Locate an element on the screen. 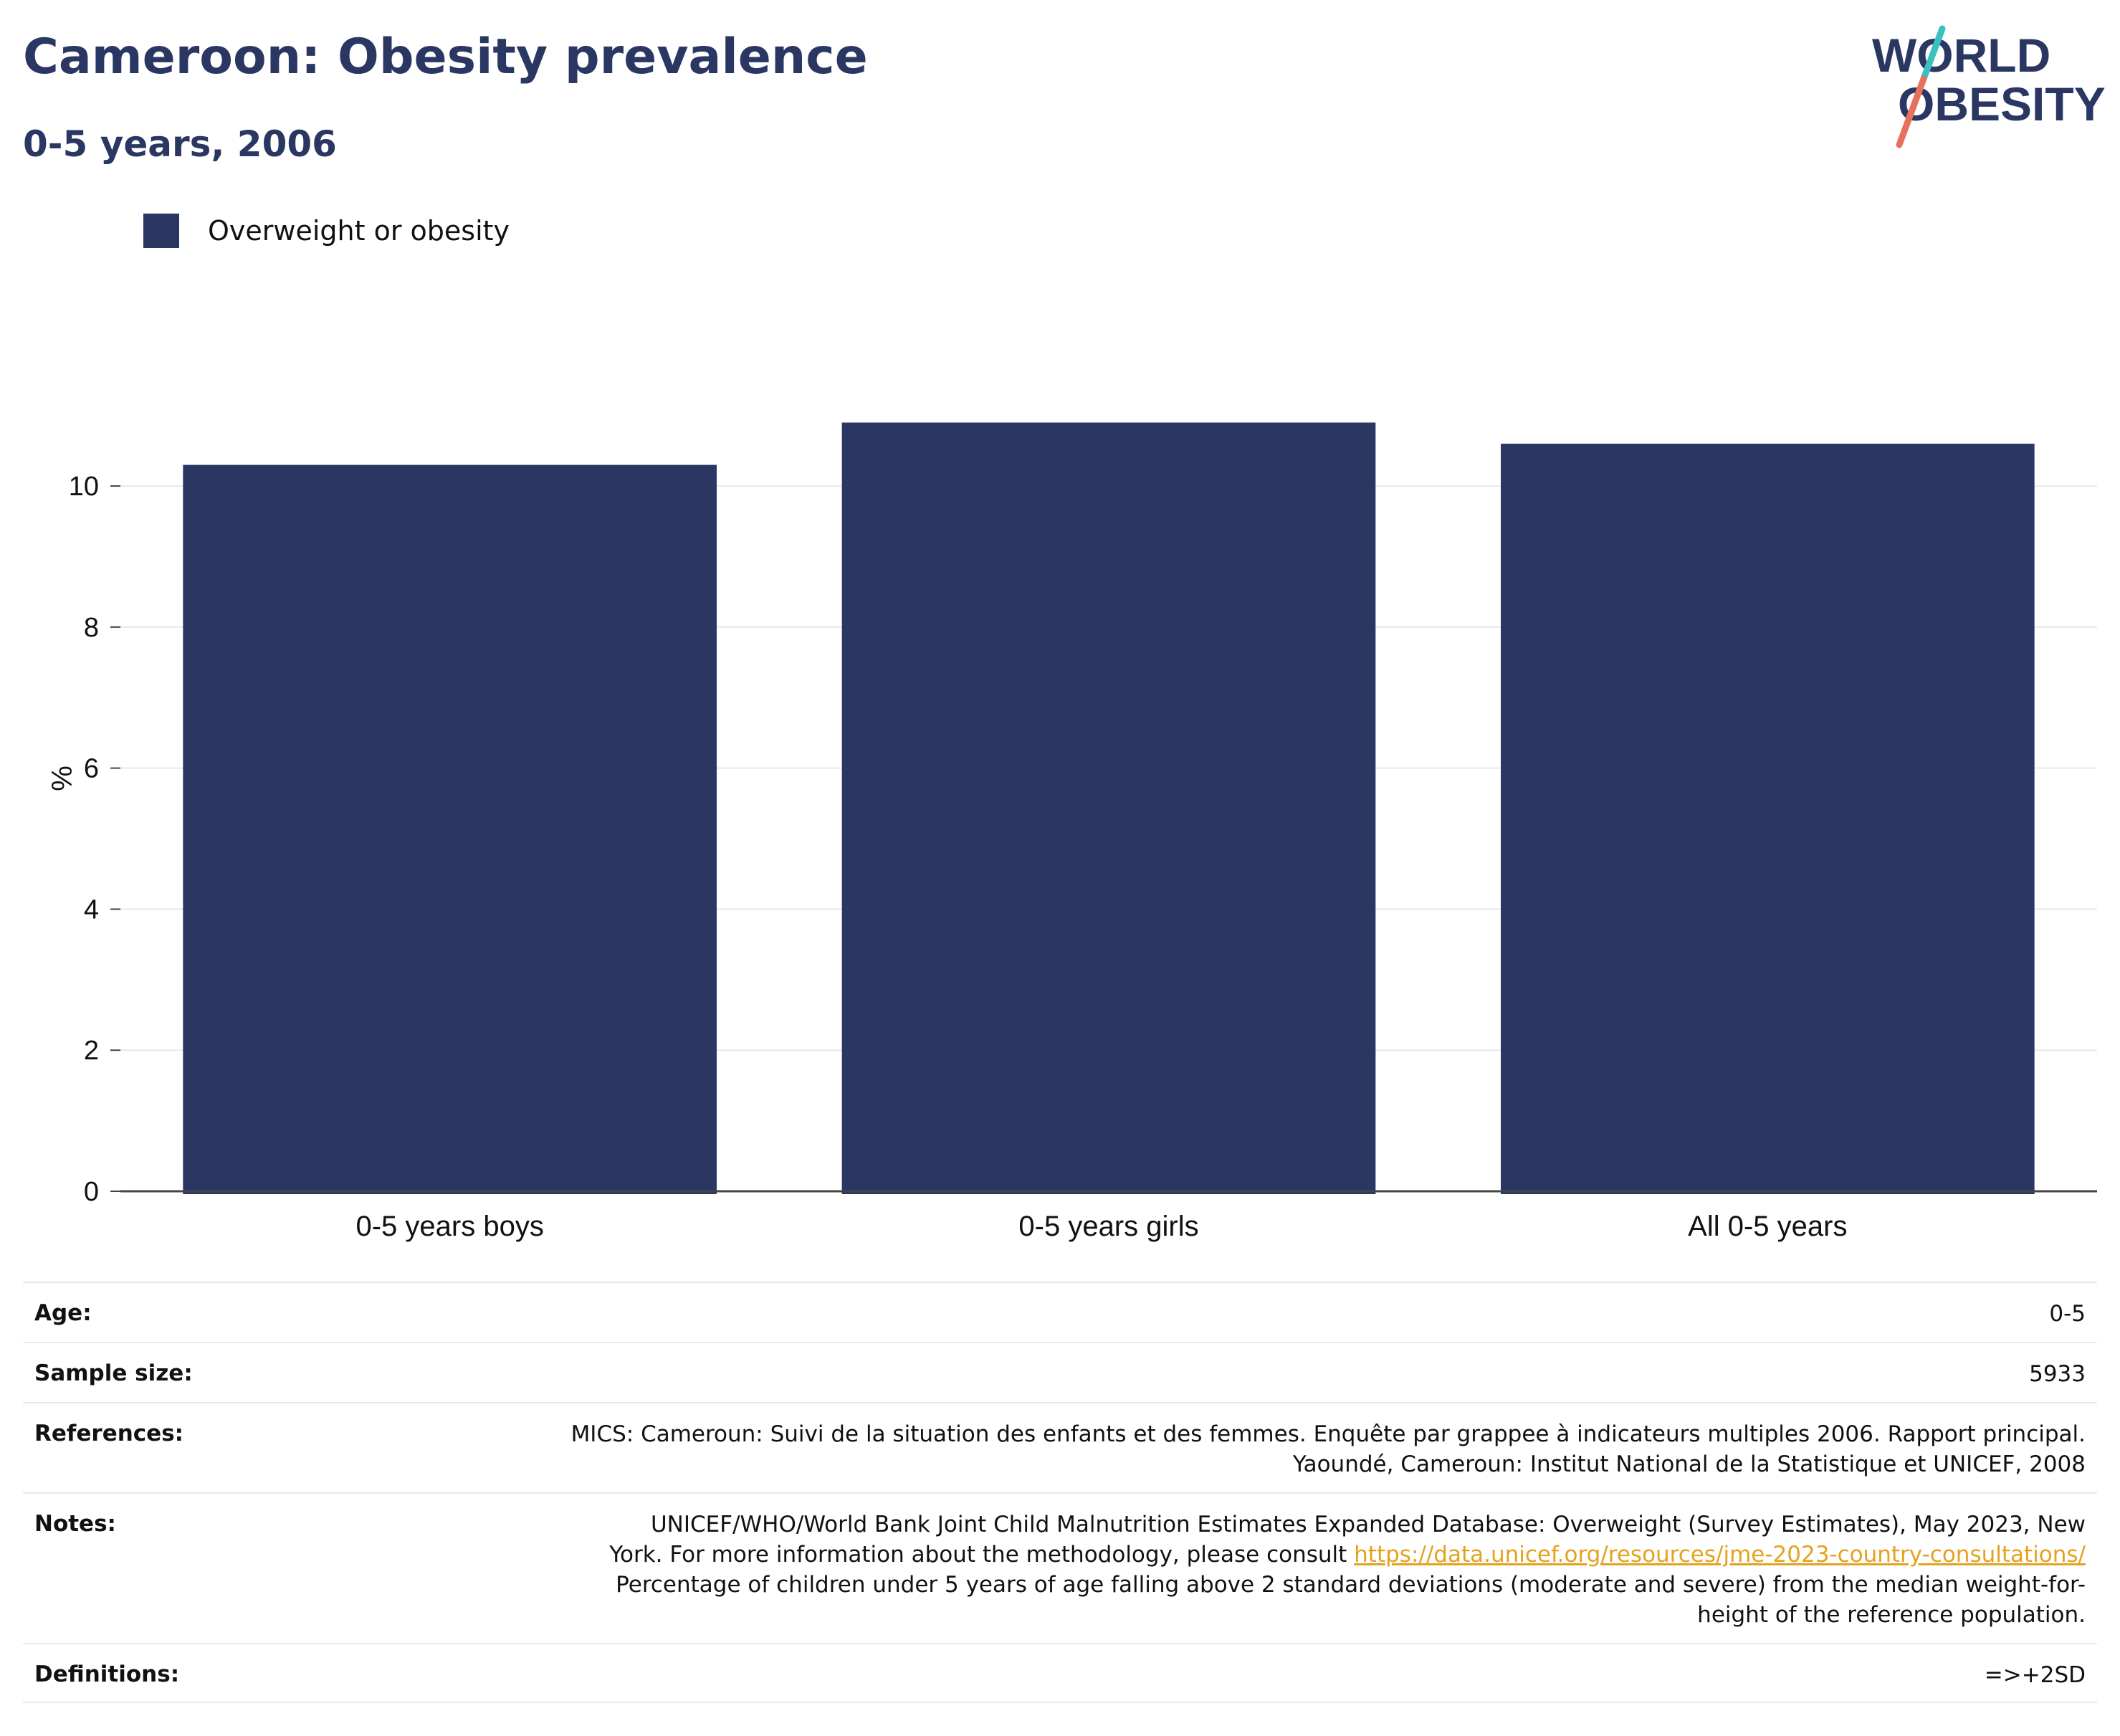  legend-label: Overweight or obesity is located at coordinates (359, 231).